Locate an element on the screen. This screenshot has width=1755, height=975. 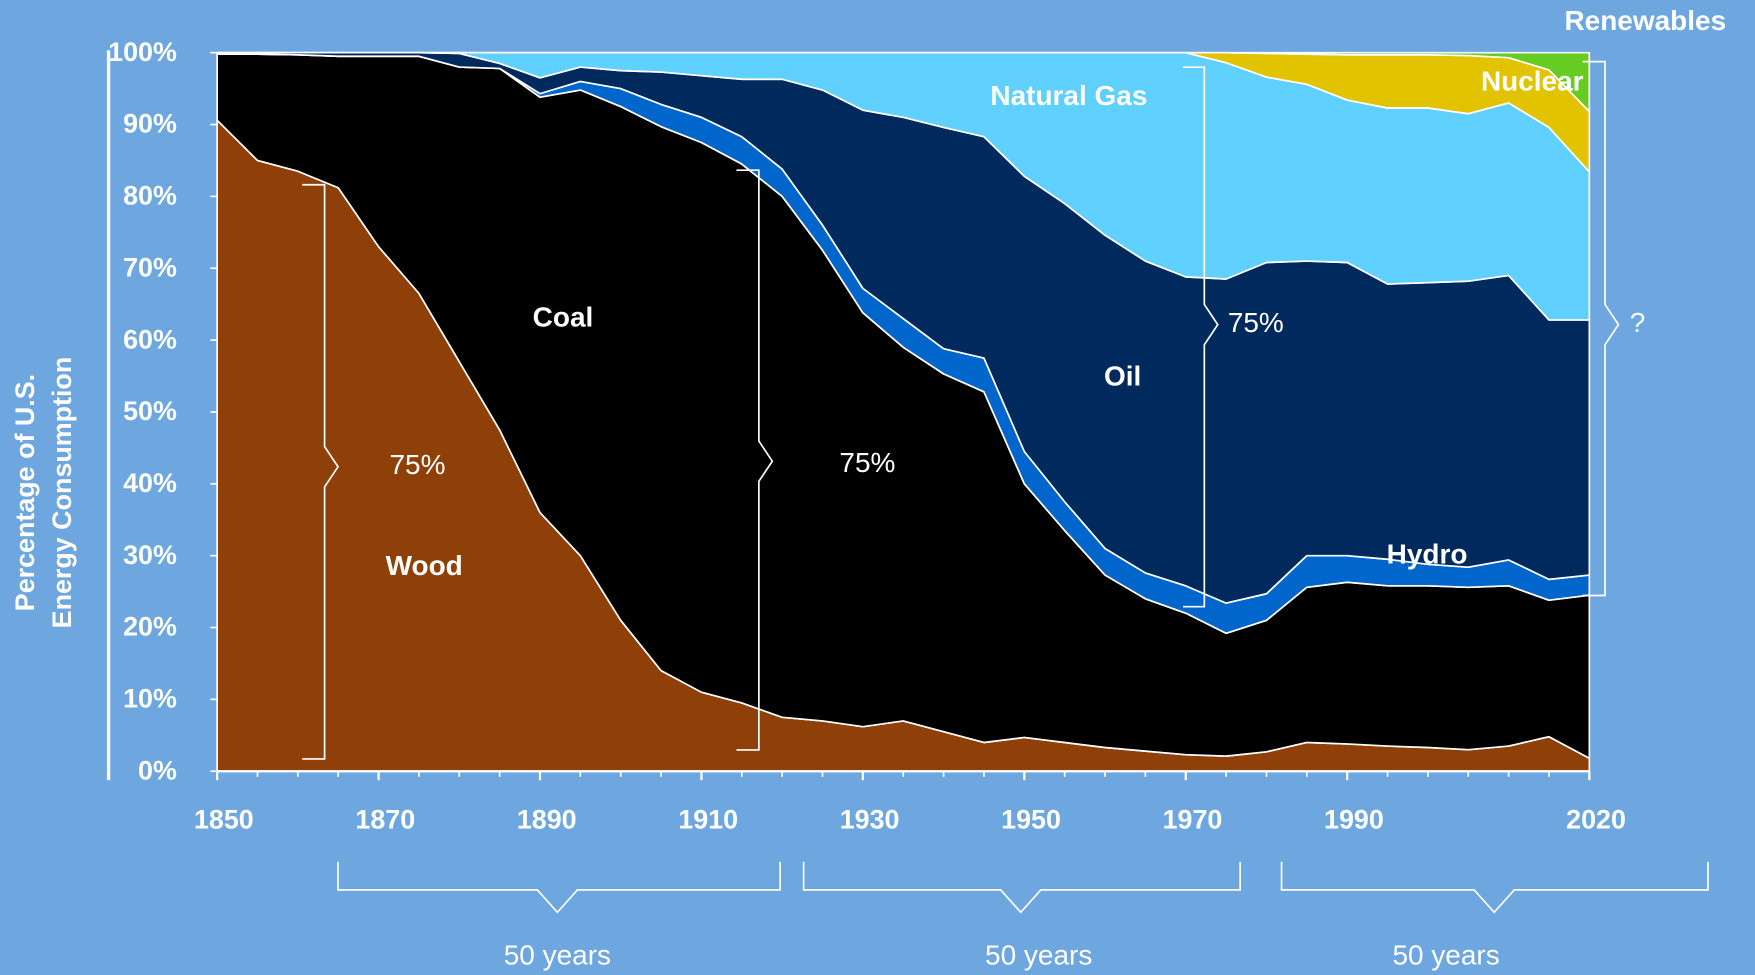
y-tick-label: 20% is located at coordinates (150, 627).